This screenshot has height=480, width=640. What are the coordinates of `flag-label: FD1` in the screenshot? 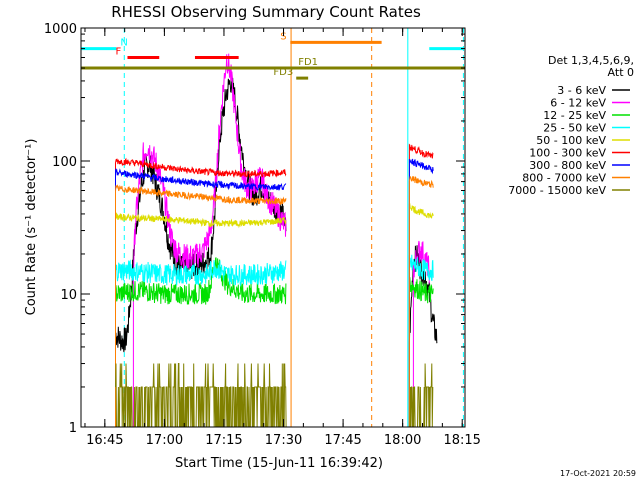 It's located at (308, 62).